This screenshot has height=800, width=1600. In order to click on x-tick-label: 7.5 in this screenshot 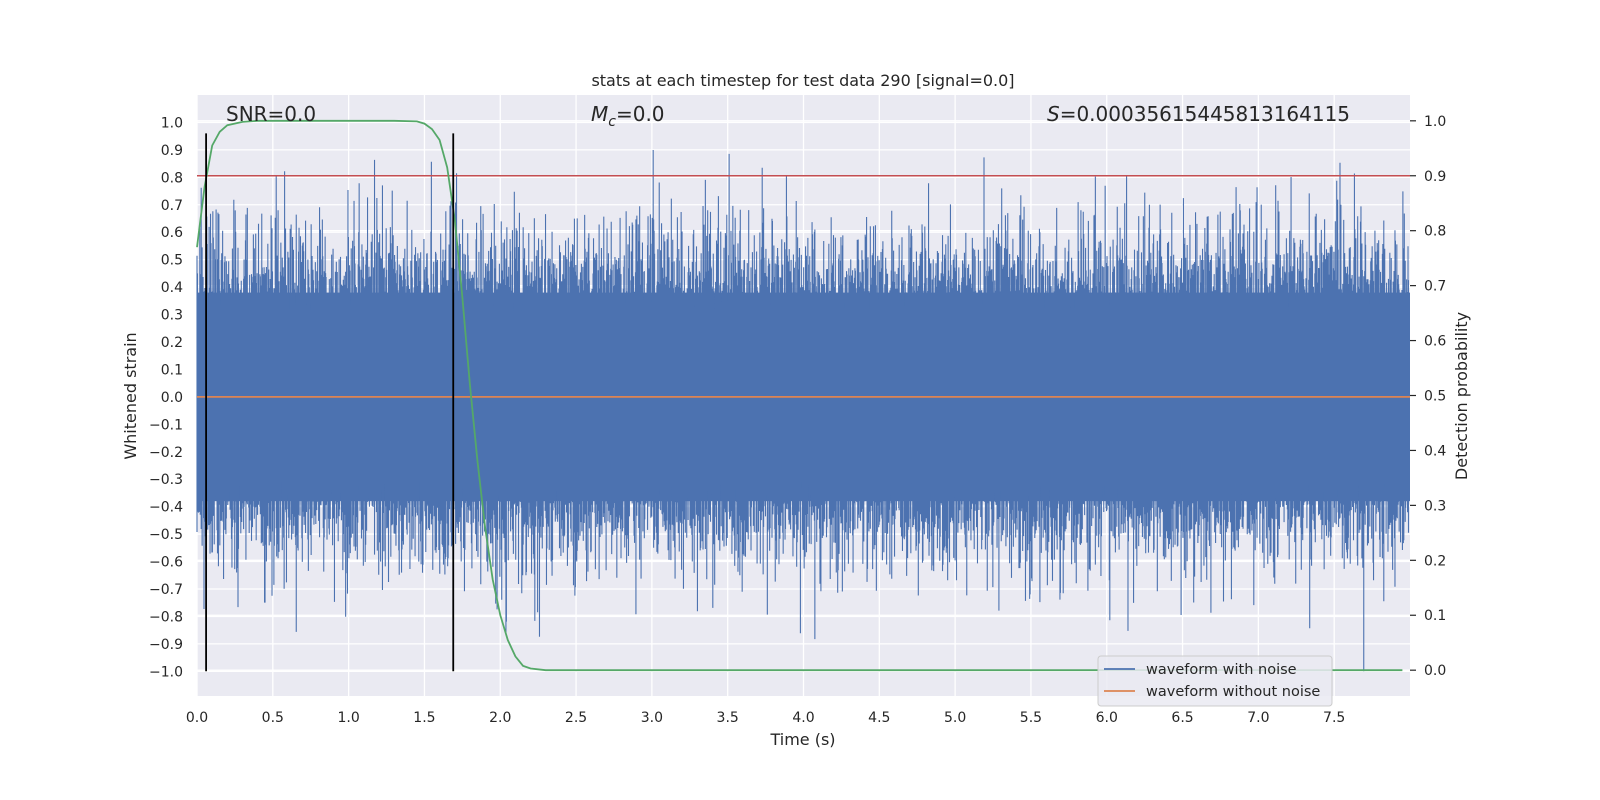, I will do `click(1334, 718)`.